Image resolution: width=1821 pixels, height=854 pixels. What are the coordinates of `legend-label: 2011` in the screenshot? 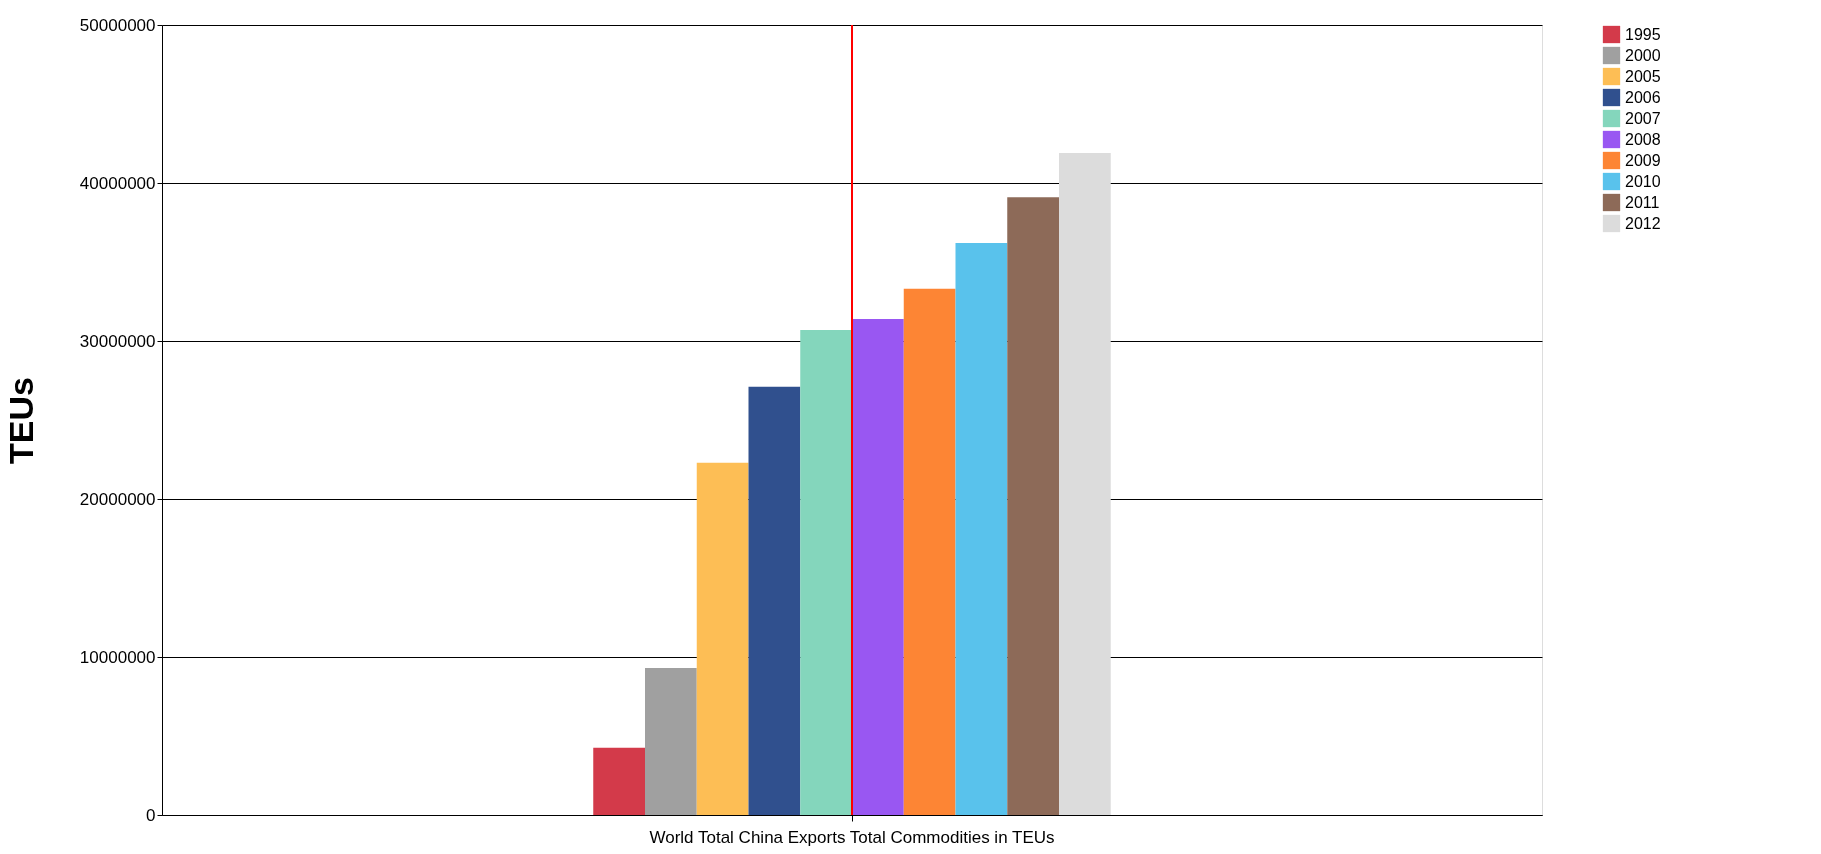 It's located at (1642, 202).